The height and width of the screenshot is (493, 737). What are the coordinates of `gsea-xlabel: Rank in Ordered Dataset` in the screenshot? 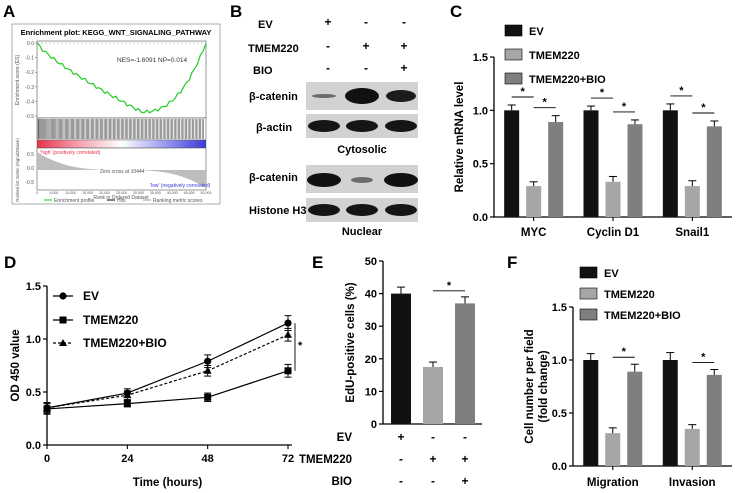 It's located at (121, 198).